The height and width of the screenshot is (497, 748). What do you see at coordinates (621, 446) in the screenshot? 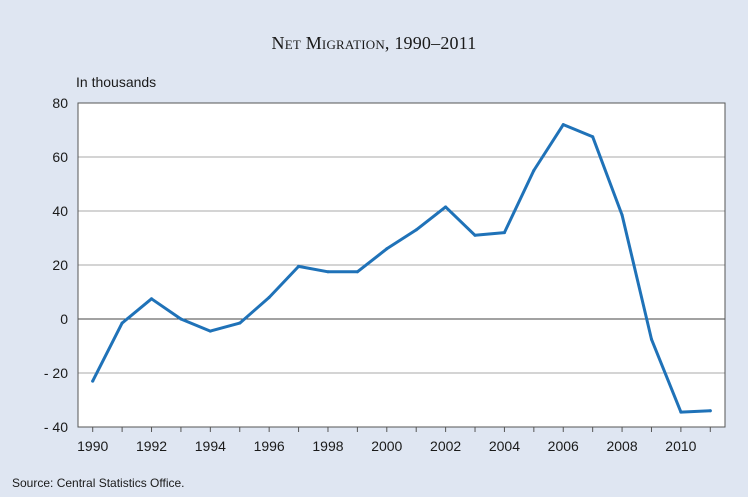
I see `x-tick-label: 2008` at bounding box center [621, 446].